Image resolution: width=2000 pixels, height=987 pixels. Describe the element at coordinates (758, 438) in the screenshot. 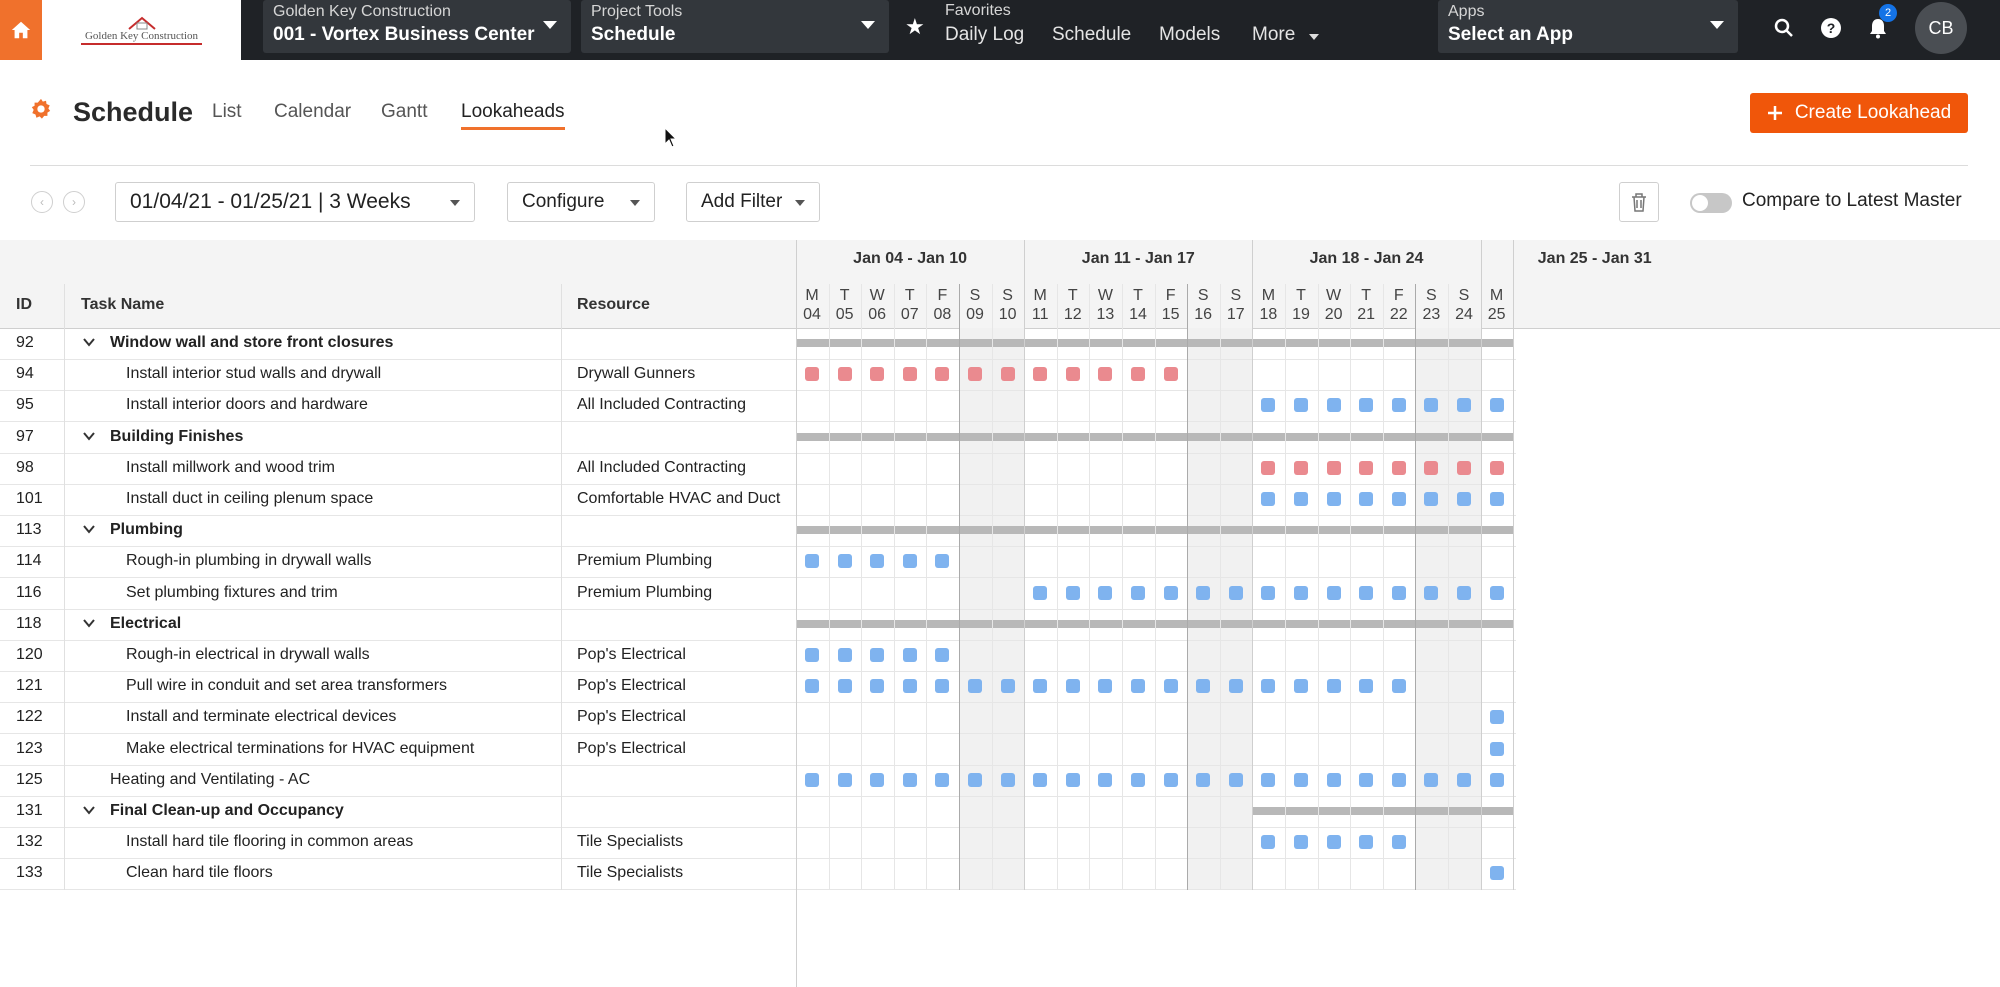

I see `table-row: 97 Building Finishes` at that location.